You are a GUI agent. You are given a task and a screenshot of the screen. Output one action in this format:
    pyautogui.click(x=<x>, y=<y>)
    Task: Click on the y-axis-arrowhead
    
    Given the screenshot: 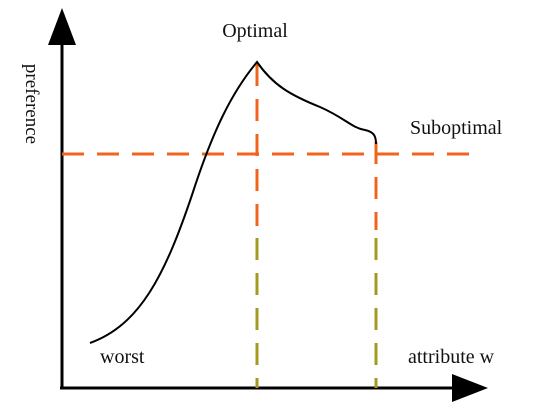 What is the action you would take?
    pyautogui.click(x=62, y=26)
    